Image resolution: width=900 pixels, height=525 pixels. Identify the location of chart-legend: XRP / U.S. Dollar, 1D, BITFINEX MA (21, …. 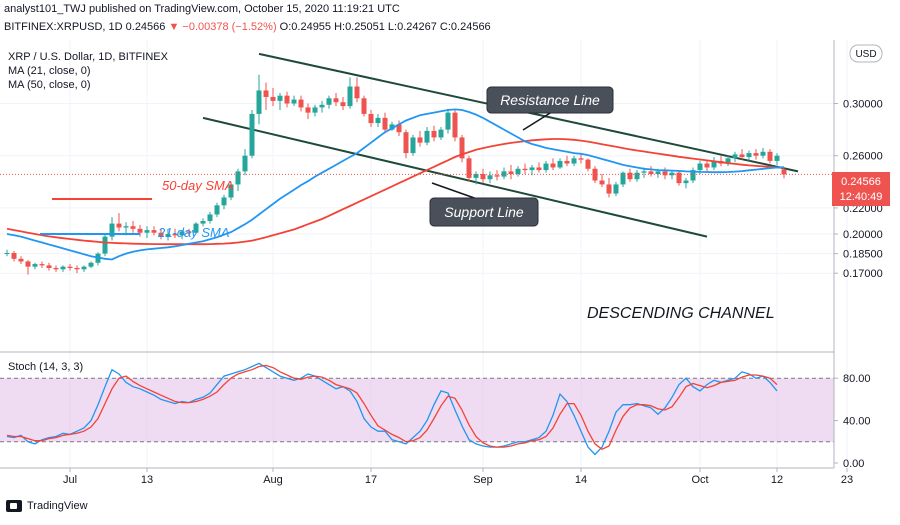
(88, 212).